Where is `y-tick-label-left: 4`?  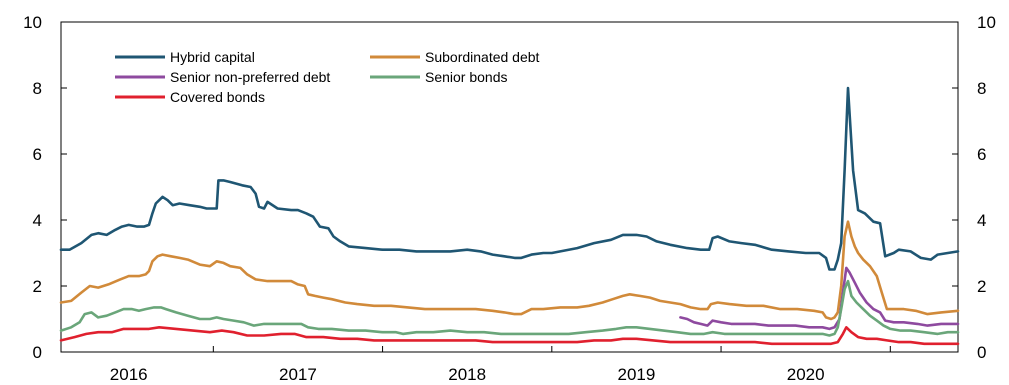
y-tick-label-left: 4 is located at coordinates (37, 220).